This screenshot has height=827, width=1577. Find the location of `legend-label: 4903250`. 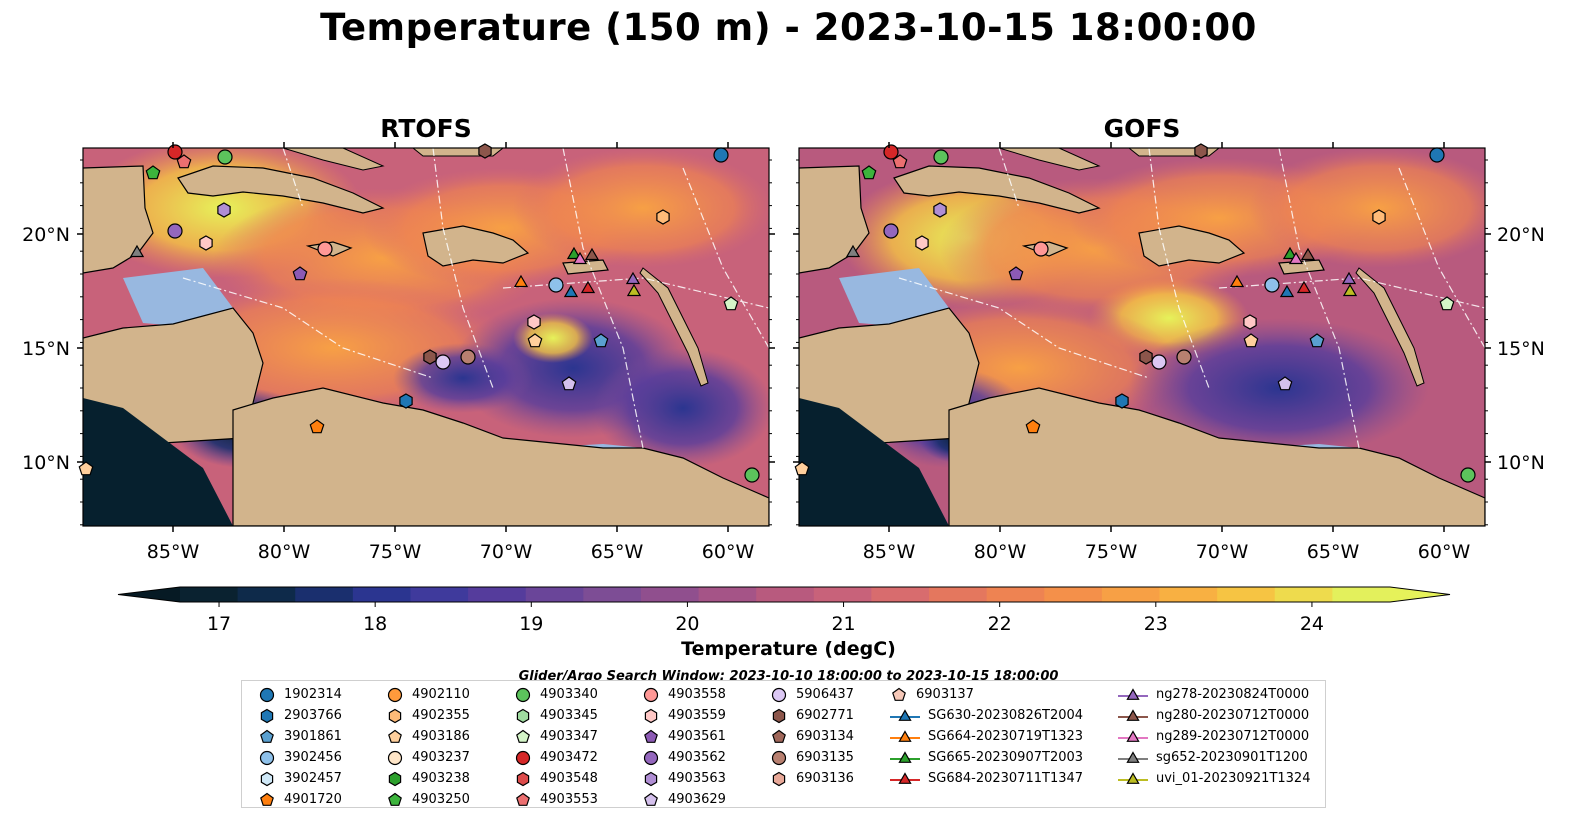

legend-label: 4903250 is located at coordinates (441, 799).